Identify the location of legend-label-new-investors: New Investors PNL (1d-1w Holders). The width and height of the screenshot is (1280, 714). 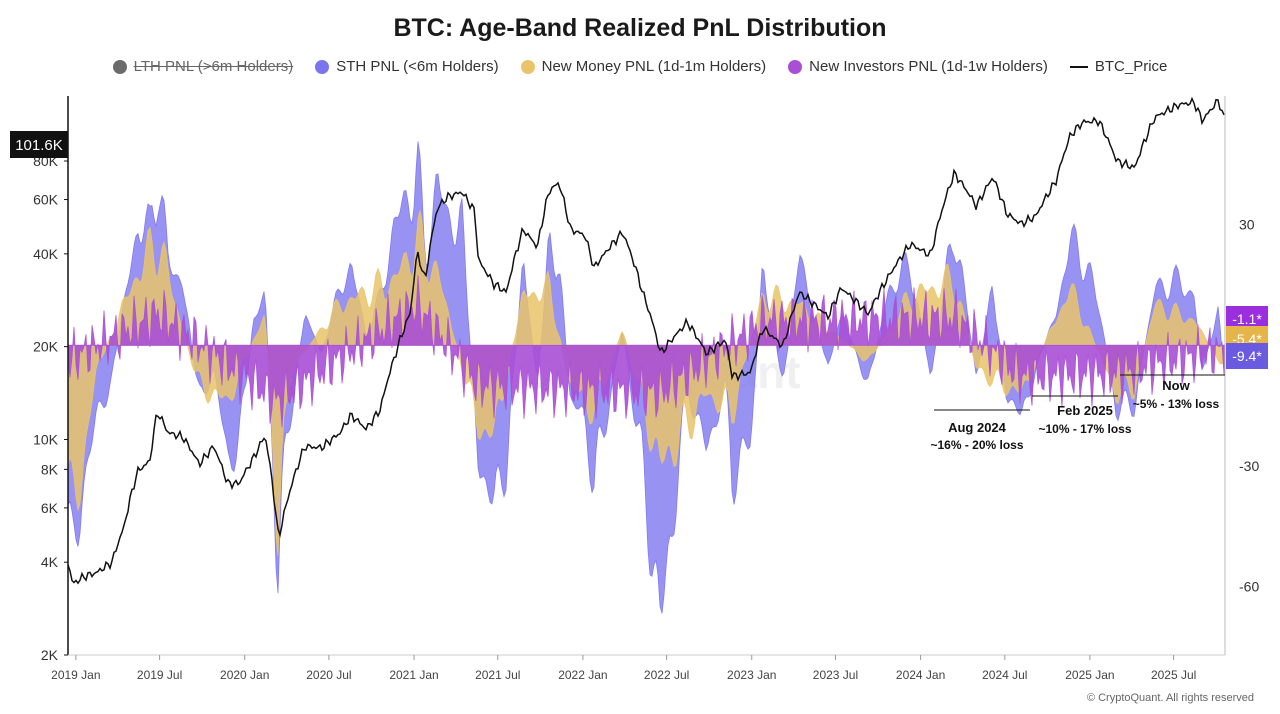
(928, 66).